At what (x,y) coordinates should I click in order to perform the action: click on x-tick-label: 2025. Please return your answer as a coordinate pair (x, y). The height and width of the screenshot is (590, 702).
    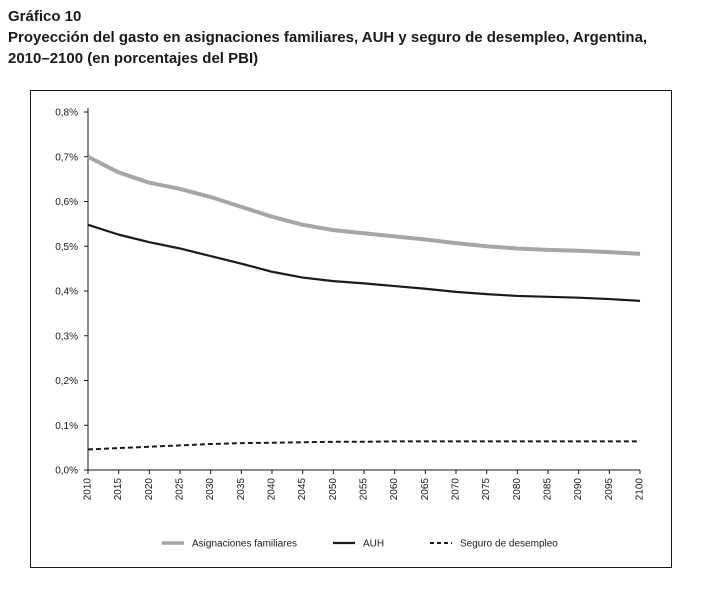
    Looking at the image, I should click on (180, 489).